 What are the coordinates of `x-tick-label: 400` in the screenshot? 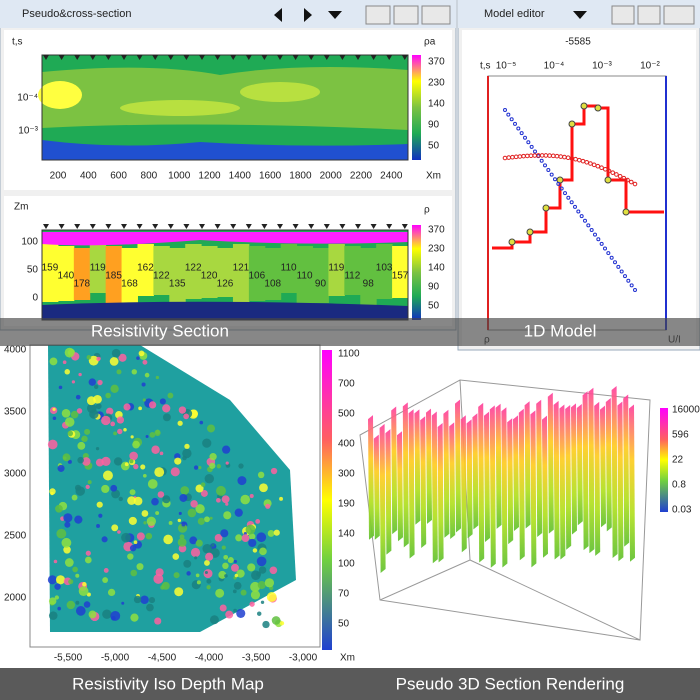 It's located at (88, 176).